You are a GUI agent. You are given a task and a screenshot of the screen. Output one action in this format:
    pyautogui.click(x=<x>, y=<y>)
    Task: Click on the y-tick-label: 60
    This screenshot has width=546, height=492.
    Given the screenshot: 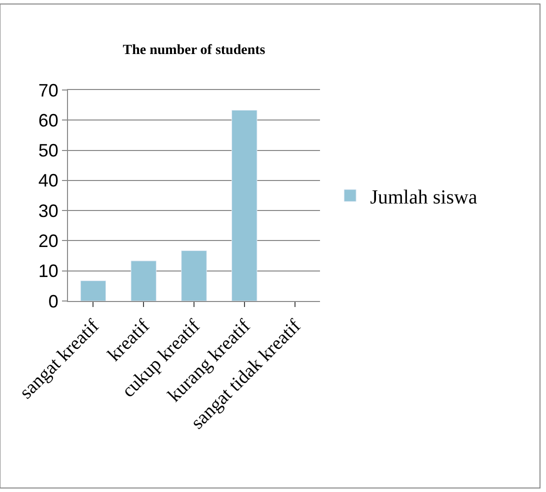 What is the action you would take?
    pyautogui.click(x=48, y=120)
    